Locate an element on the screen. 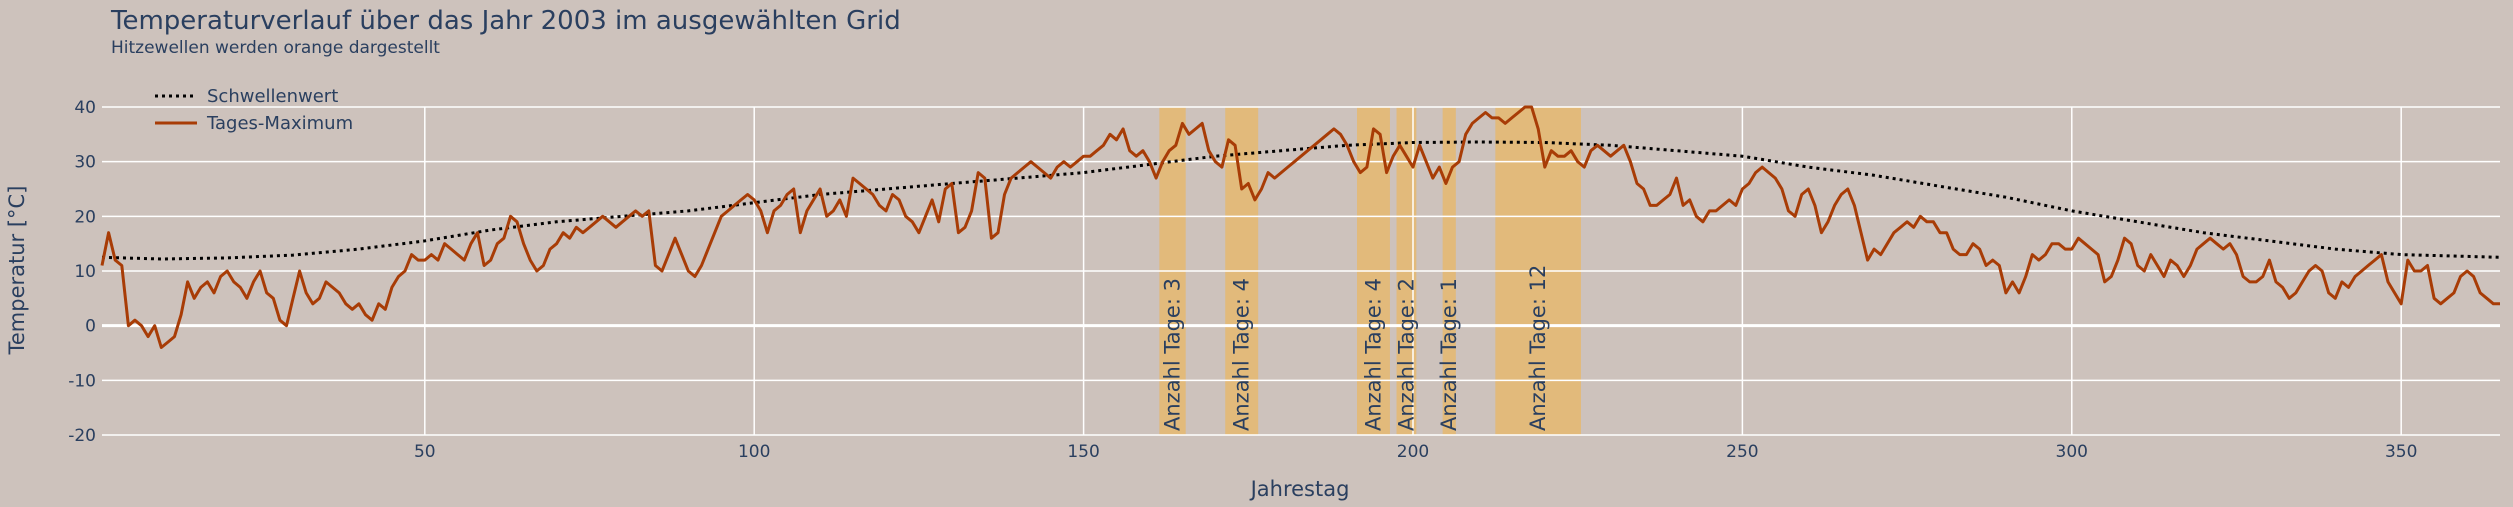 The width and height of the screenshot is (2513, 507). y-tick-label: -10 is located at coordinates (82, 381).